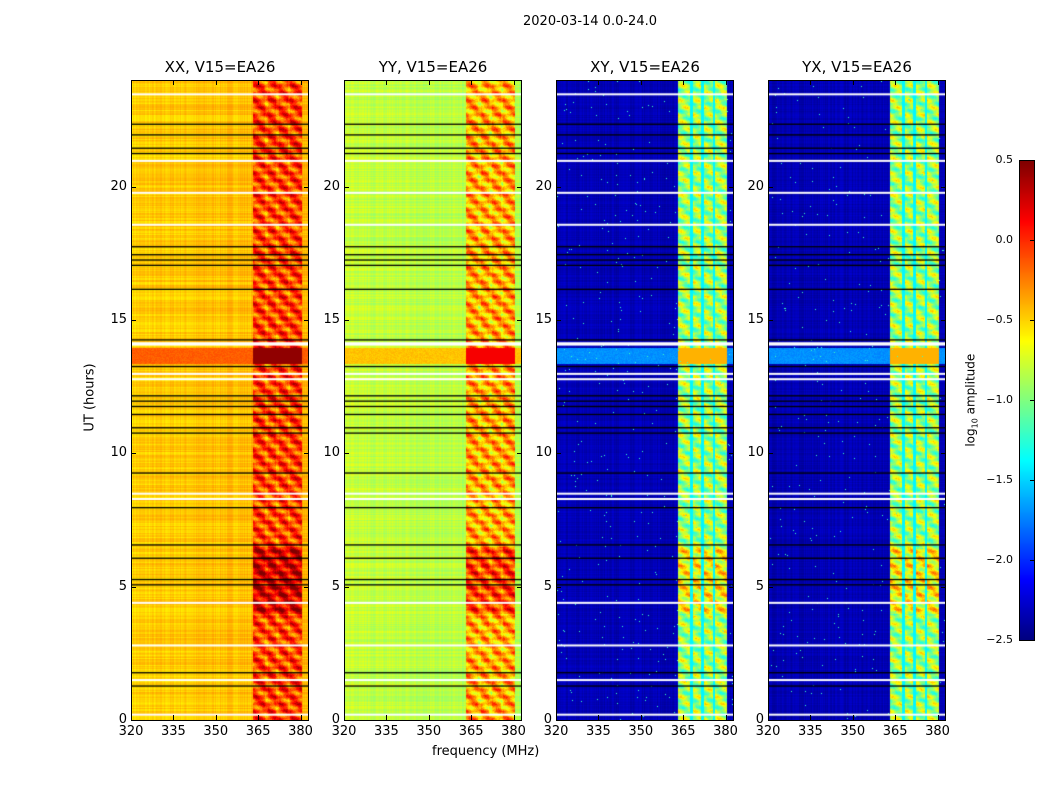  What do you see at coordinates (1027, 400) in the screenshot?
I see `colorbar-gradient` at bounding box center [1027, 400].